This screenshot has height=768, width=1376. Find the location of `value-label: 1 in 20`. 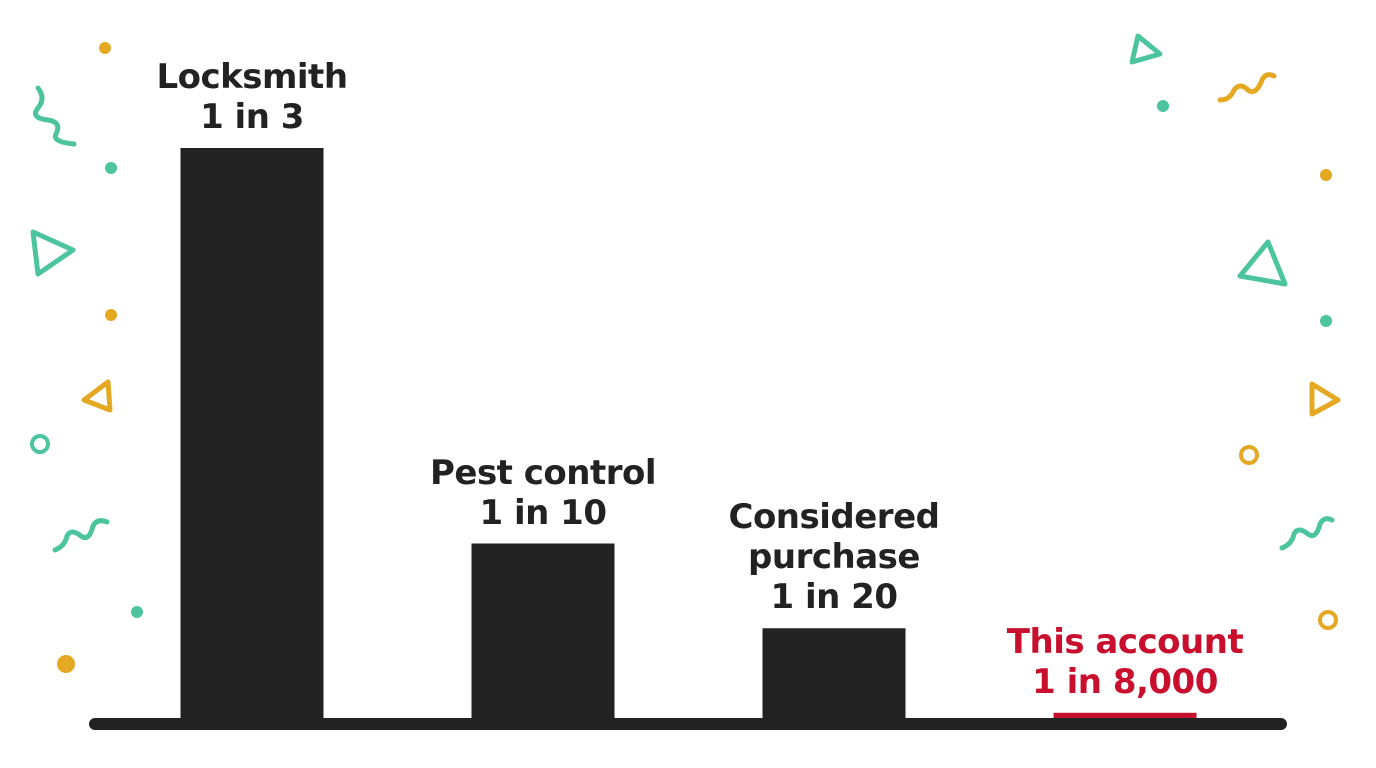

value-label: 1 in 20 is located at coordinates (834, 597).